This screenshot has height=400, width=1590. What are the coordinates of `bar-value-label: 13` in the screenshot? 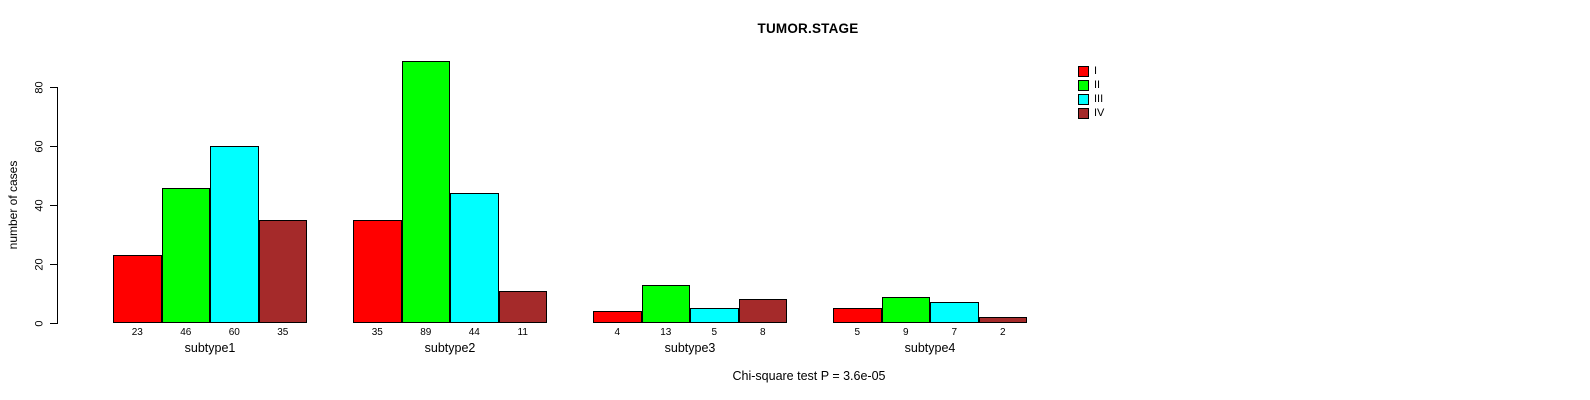 It's located at (666, 332).